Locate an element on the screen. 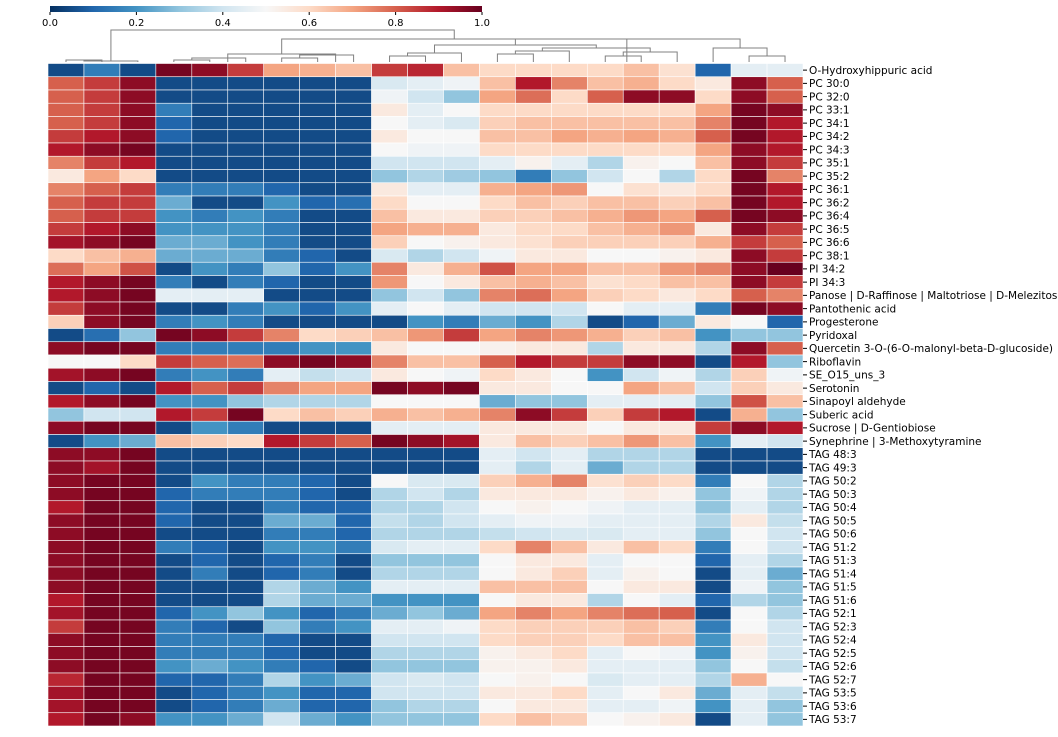 The image size is (1058, 737). column-dendrogram is located at coordinates (425, 45).